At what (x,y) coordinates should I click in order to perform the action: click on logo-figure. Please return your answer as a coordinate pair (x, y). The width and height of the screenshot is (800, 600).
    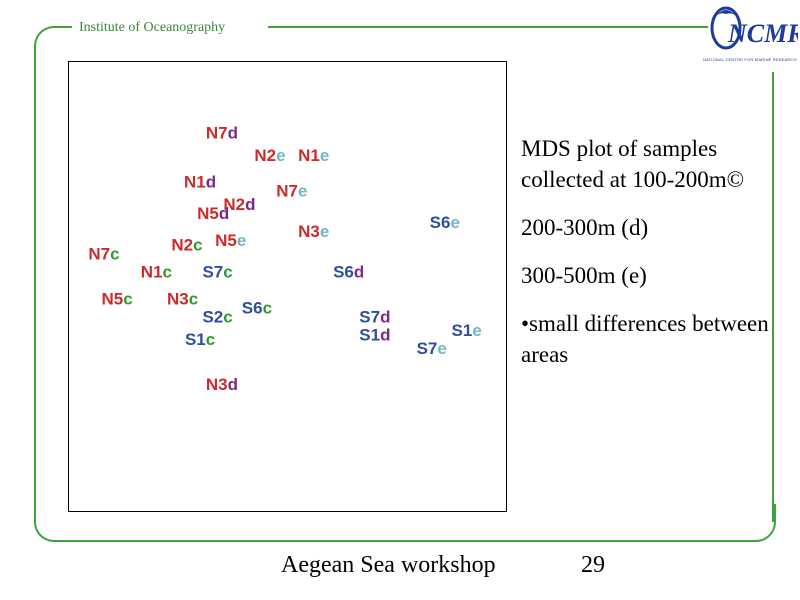
    Looking at the image, I should click on (726, 28).